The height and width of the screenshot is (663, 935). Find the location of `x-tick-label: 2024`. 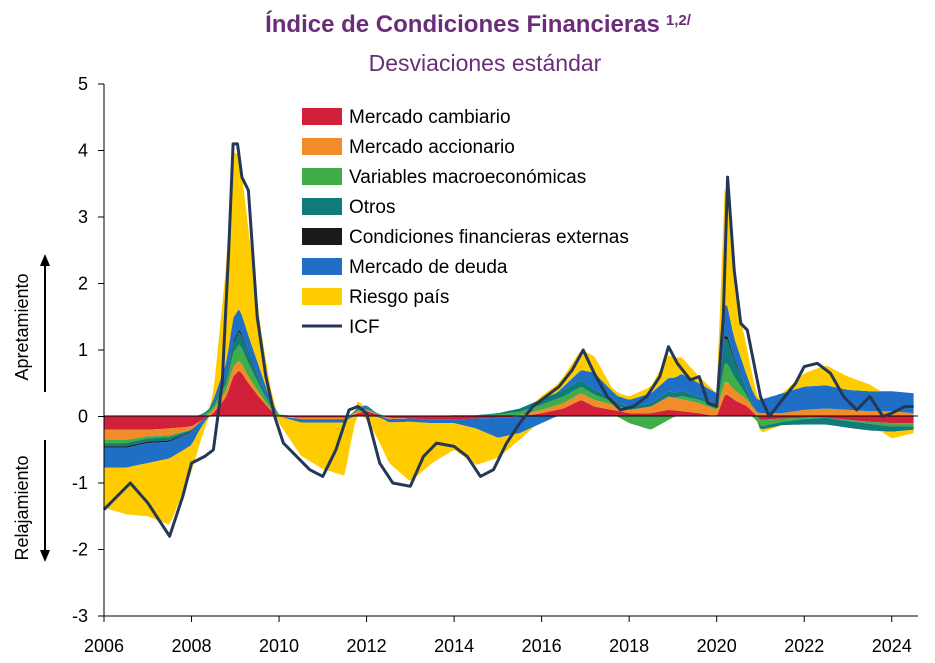

x-tick-label: 2024 is located at coordinates (892, 646).